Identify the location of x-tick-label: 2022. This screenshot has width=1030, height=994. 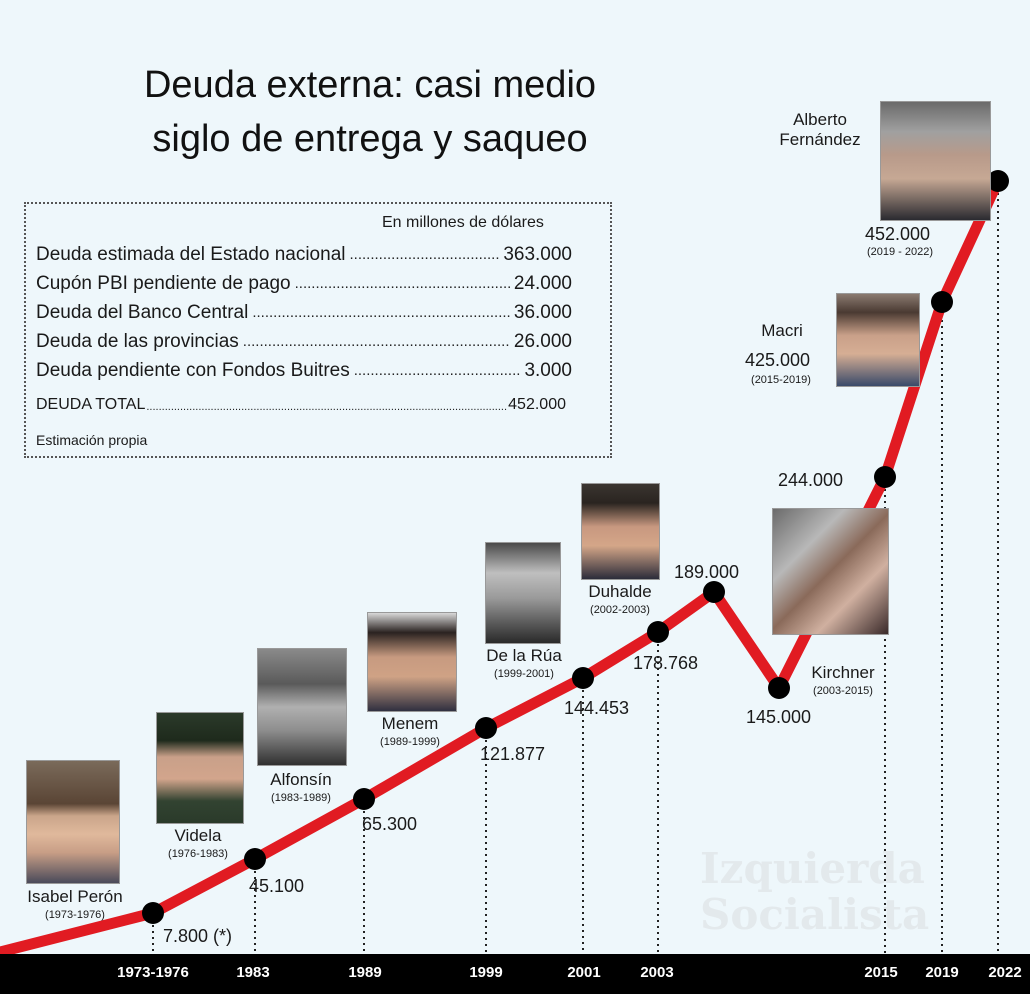
(1005, 972).